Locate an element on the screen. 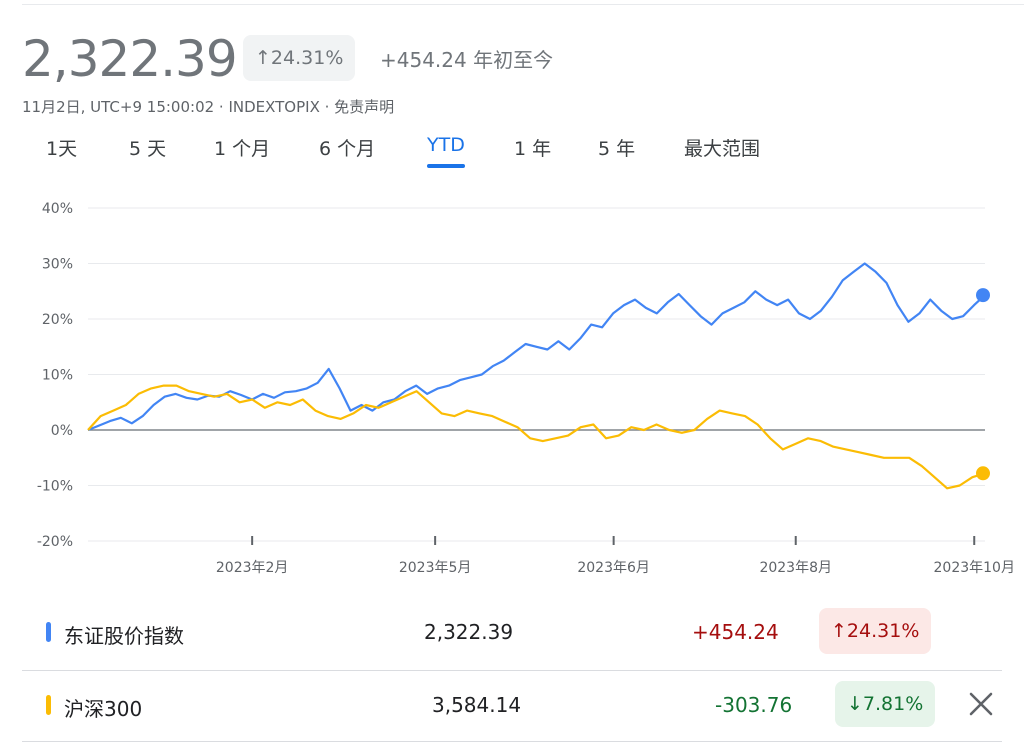 Image resolution: width=1024 pixels, height=743 pixels. tab-5-days: 5 天 is located at coordinates (147, 147).